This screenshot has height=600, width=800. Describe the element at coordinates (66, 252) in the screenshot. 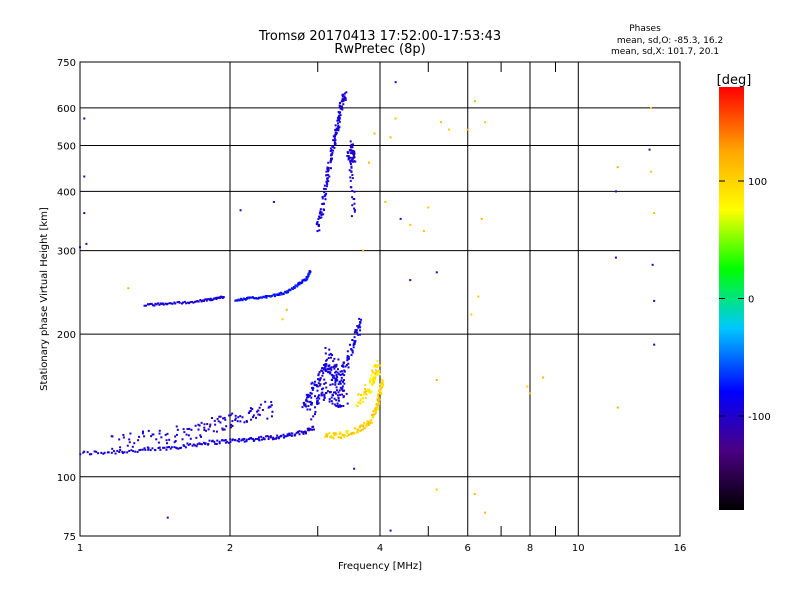

I see `y-tick-label: 300` at that location.